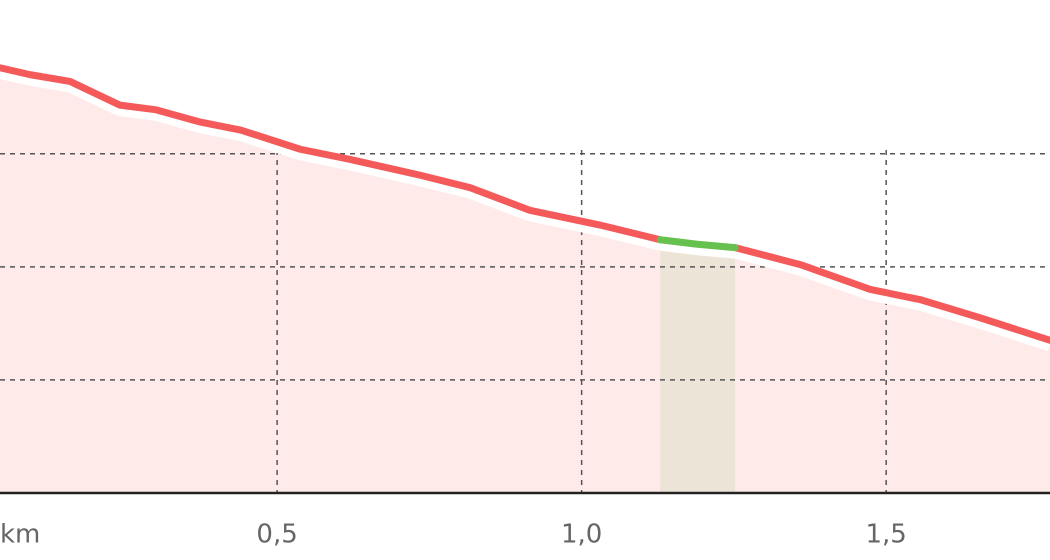 Image resolution: width=1050 pixels, height=560 pixels. What do you see at coordinates (581, 535) in the screenshot?
I see `x-tick-label: 1,0` at bounding box center [581, 535].